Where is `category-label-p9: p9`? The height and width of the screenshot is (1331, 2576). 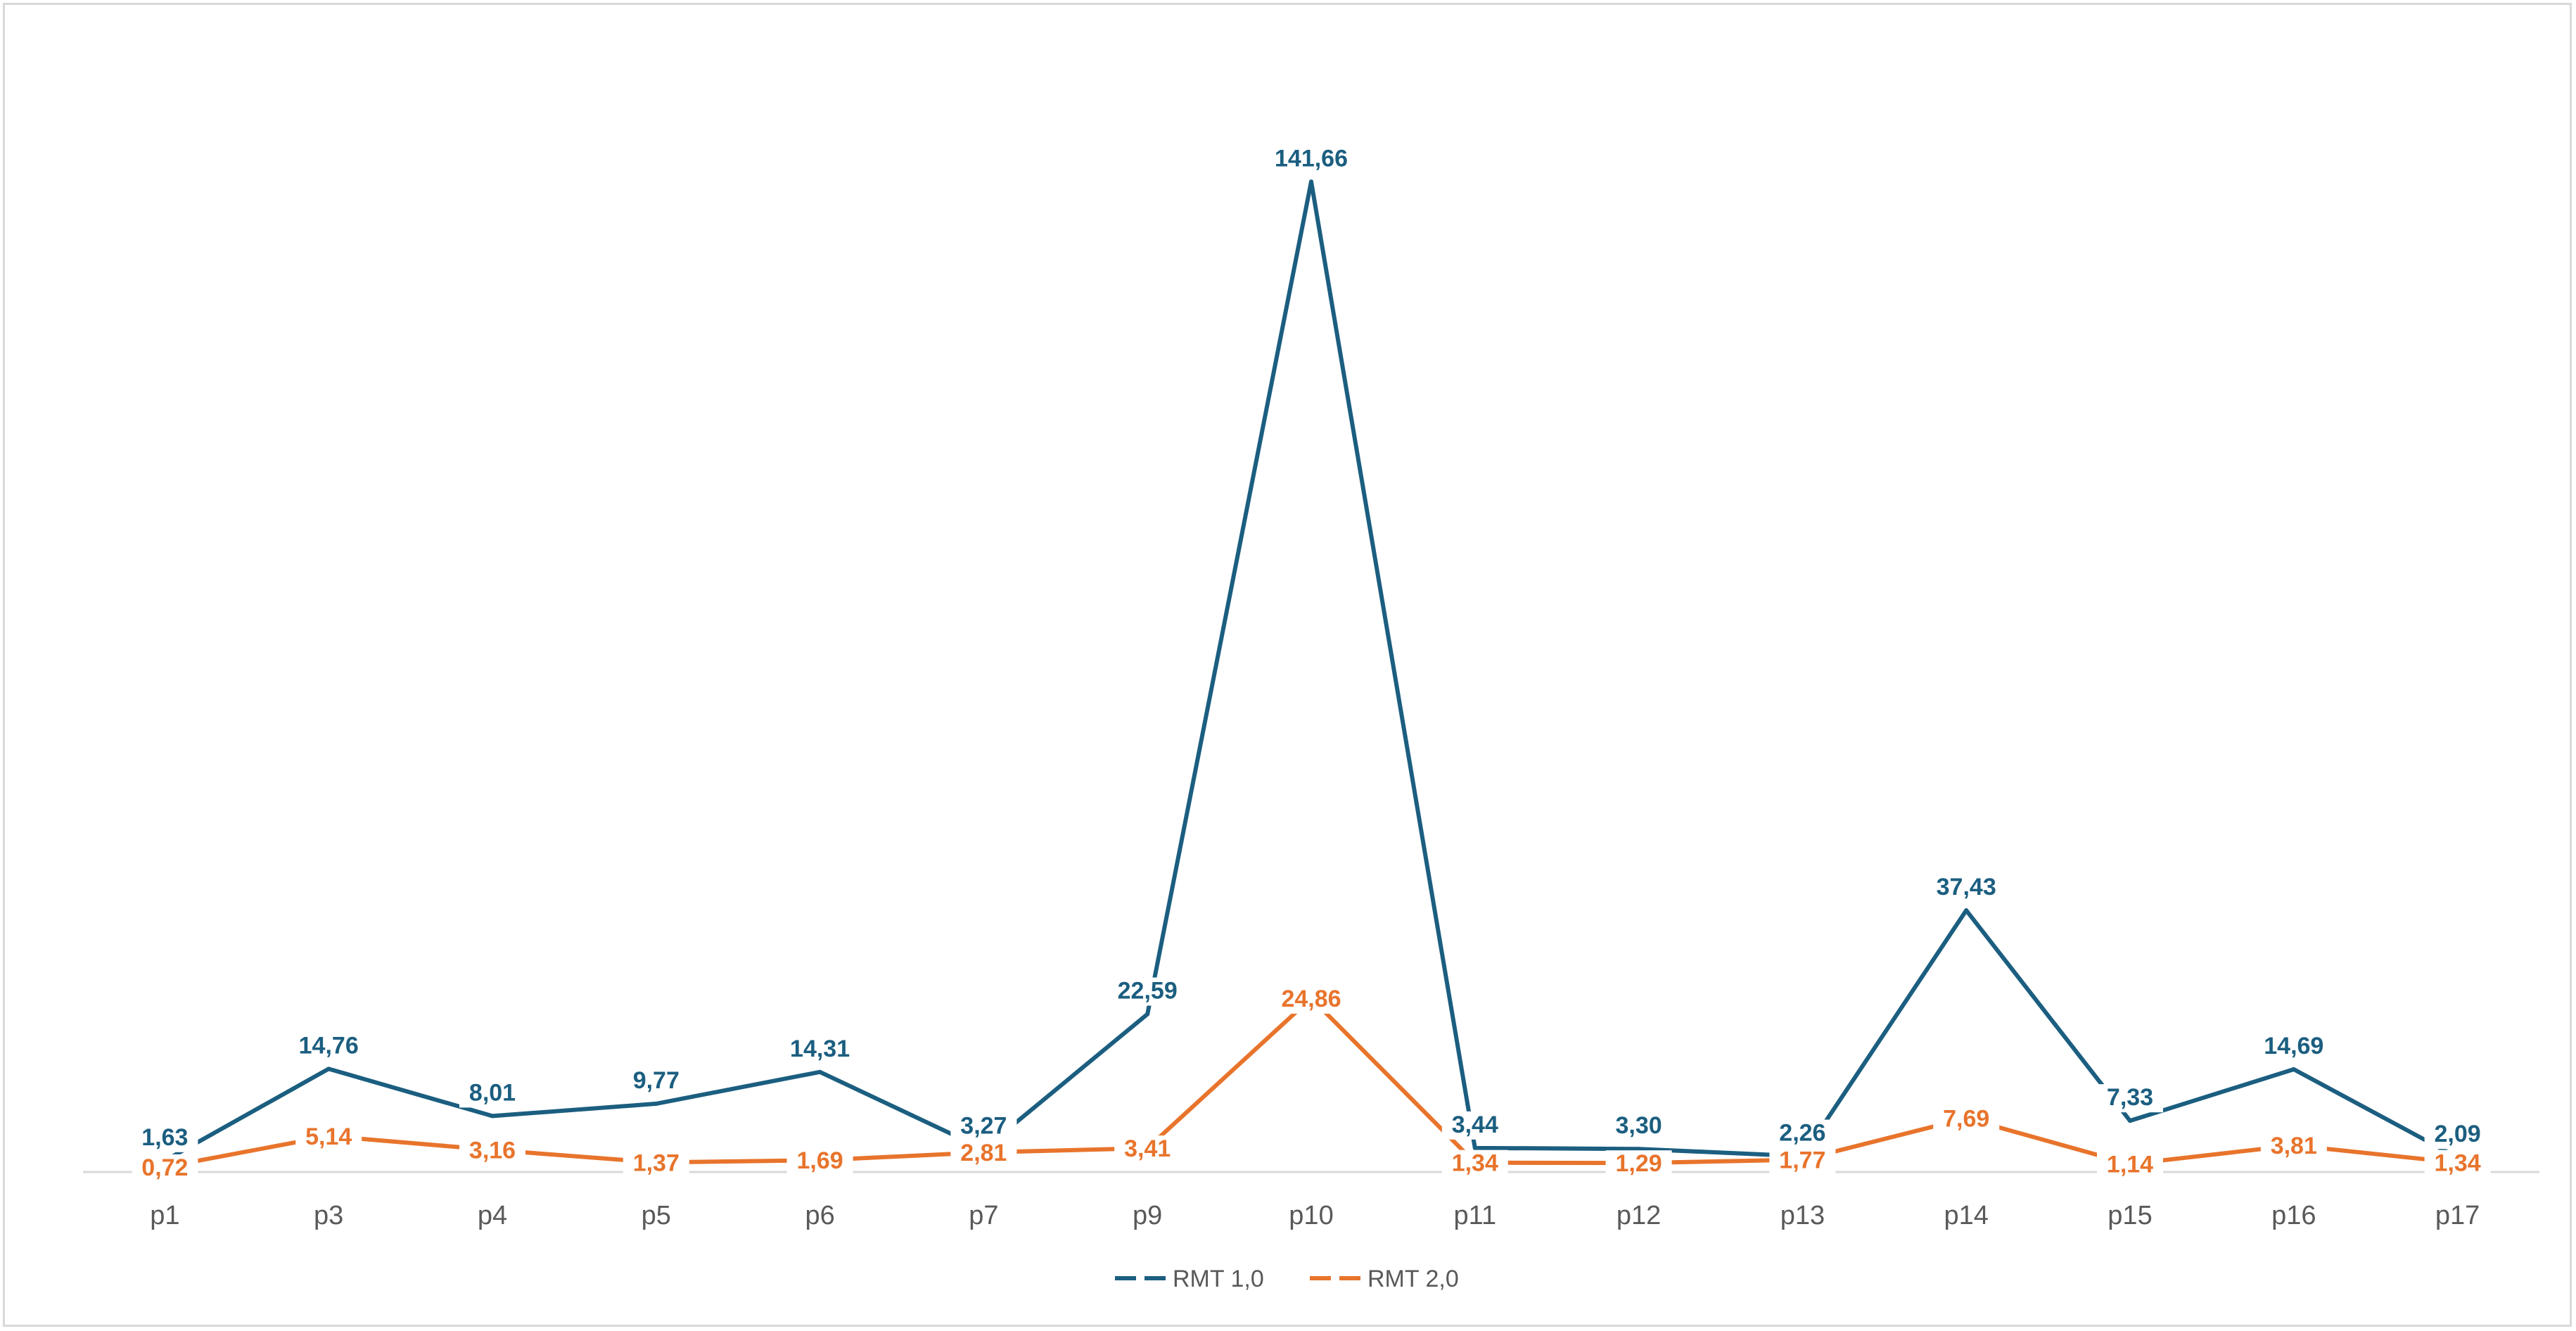
category-label-p9: p9 is located at coordinates (1147, 1215).